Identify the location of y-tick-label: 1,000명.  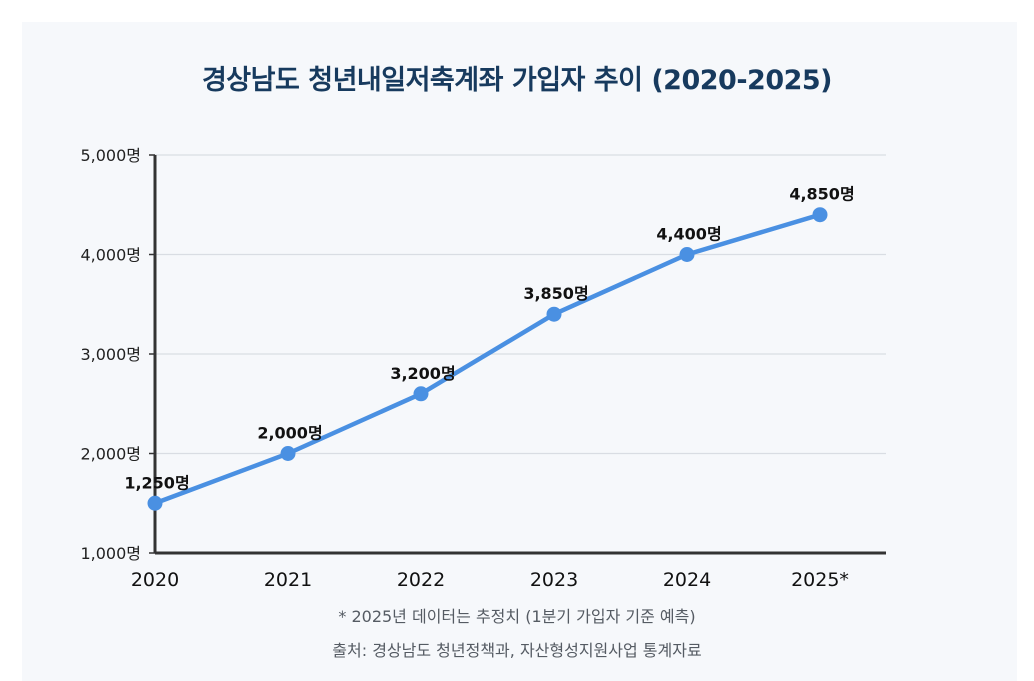
(110, 553).